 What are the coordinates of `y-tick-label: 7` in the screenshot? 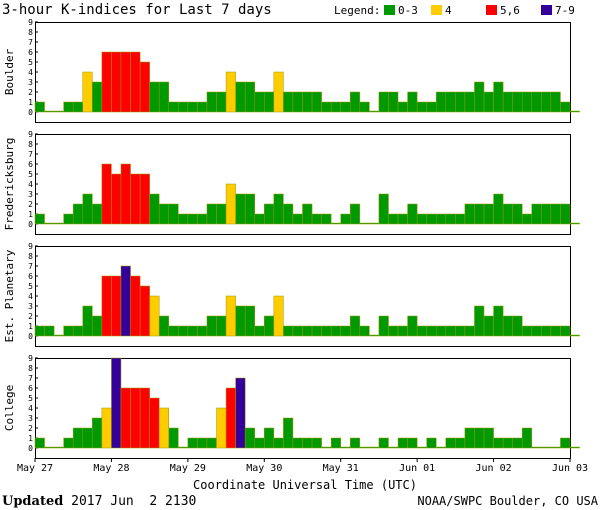 It's located at (30, 378).